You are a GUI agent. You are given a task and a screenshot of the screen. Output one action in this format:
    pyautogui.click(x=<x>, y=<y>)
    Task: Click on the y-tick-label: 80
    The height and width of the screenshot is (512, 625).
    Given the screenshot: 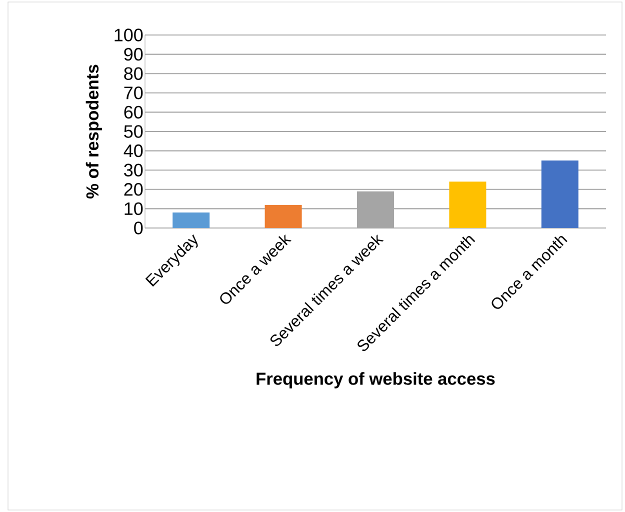 What is the action you would take?
    pyautogui.click(x=133, y=73)
    